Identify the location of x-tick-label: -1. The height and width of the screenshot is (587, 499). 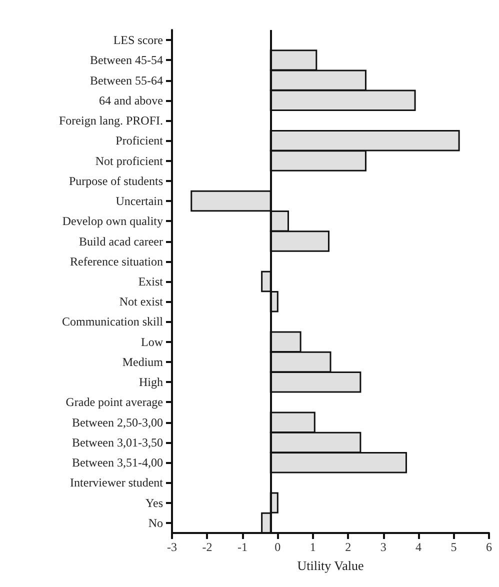
(242, 547).